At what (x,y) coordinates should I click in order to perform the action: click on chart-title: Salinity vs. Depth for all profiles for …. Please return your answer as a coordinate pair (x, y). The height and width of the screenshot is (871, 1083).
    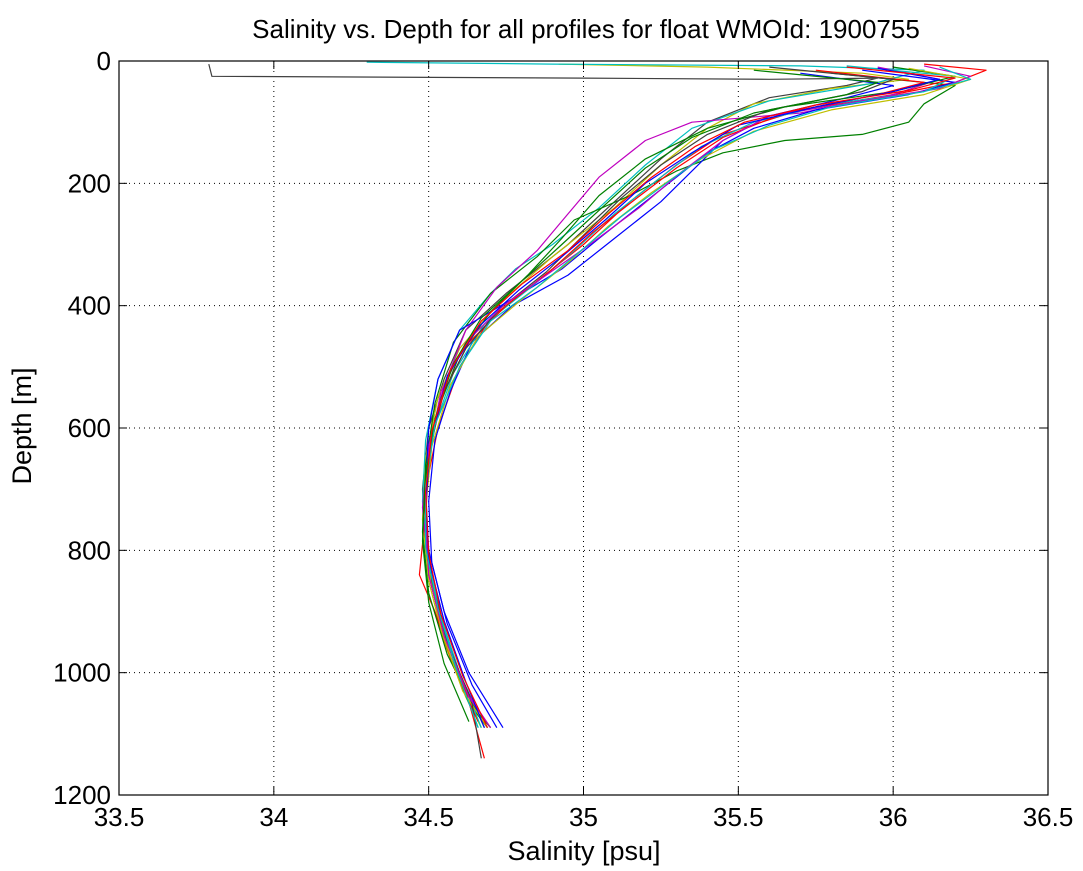
    Looking at the image, I should click on (586, 29).